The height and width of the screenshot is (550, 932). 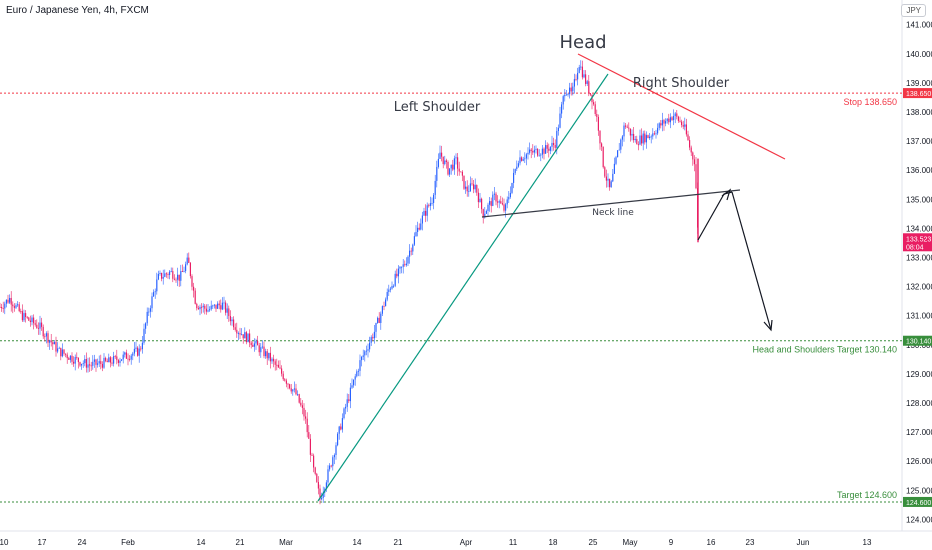 What do you see at coordinates (919, 316) in the screenshot?
I see `price-tick-label: 131.000` at bounding box center [919, 316].